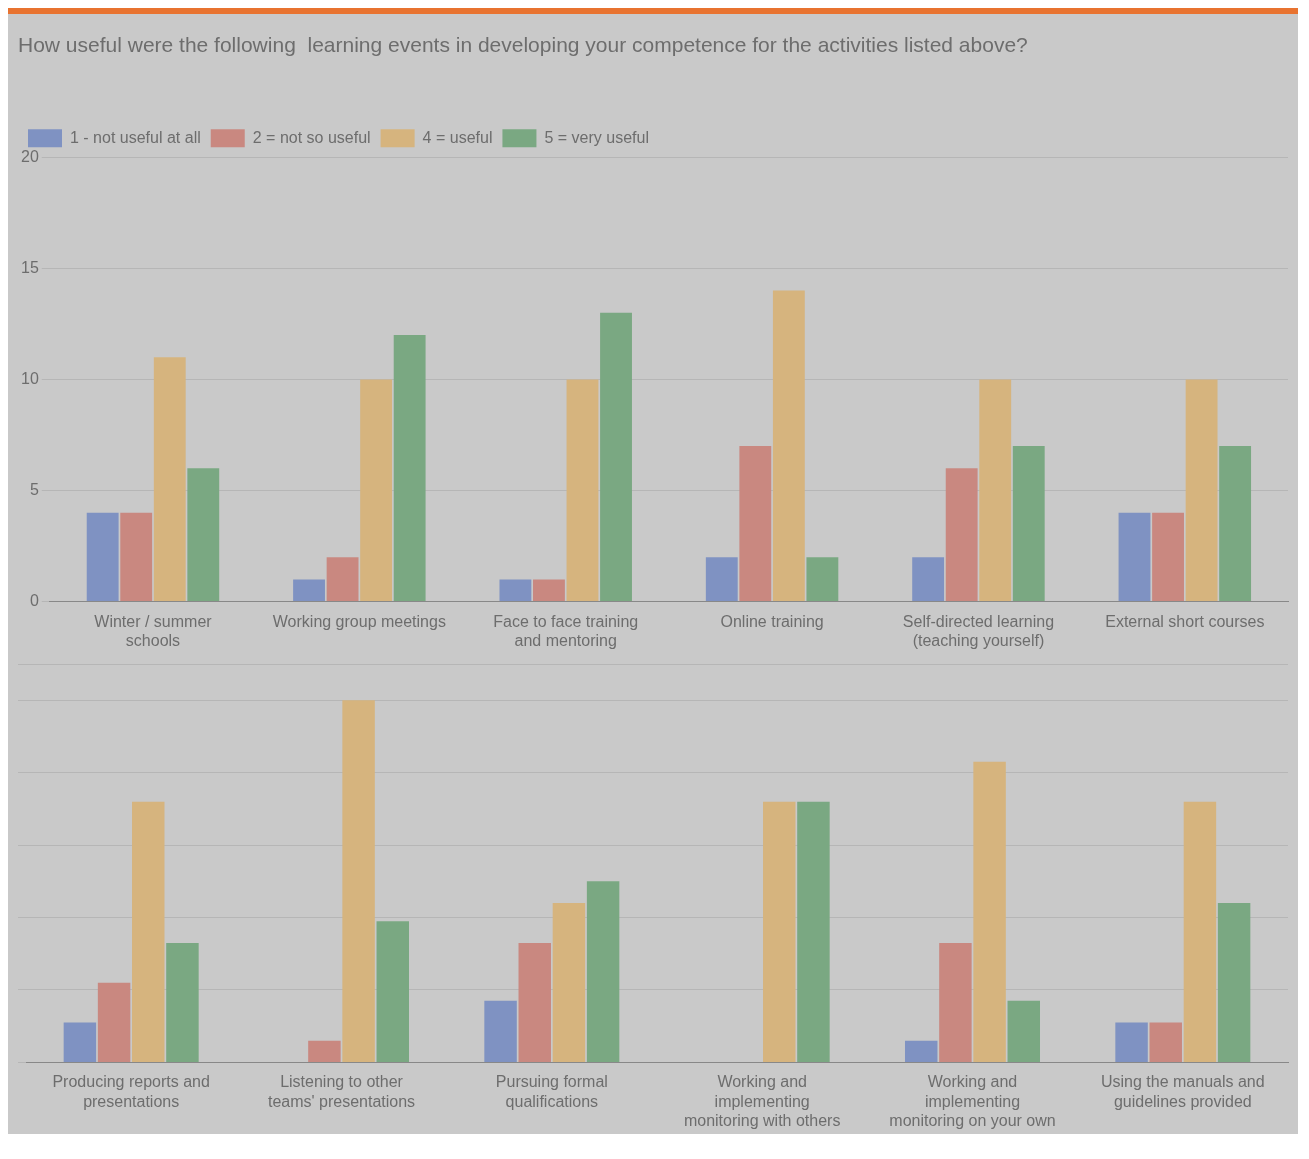 This screenshot has width=1309, height=1159. I want to click on y-tick-label: 10, so click(30, 378).